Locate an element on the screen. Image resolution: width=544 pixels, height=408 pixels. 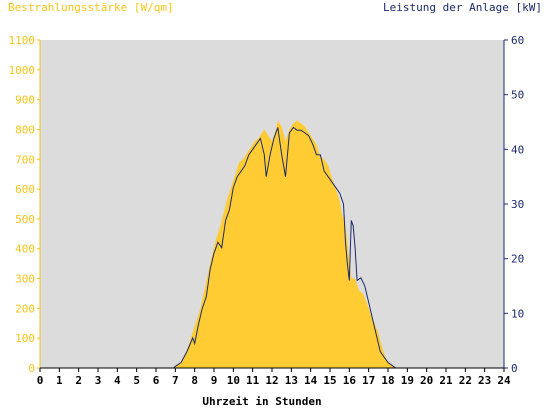
right-axis-label: Leistung der Anlage [kW] is located at coordinates (462, 7).